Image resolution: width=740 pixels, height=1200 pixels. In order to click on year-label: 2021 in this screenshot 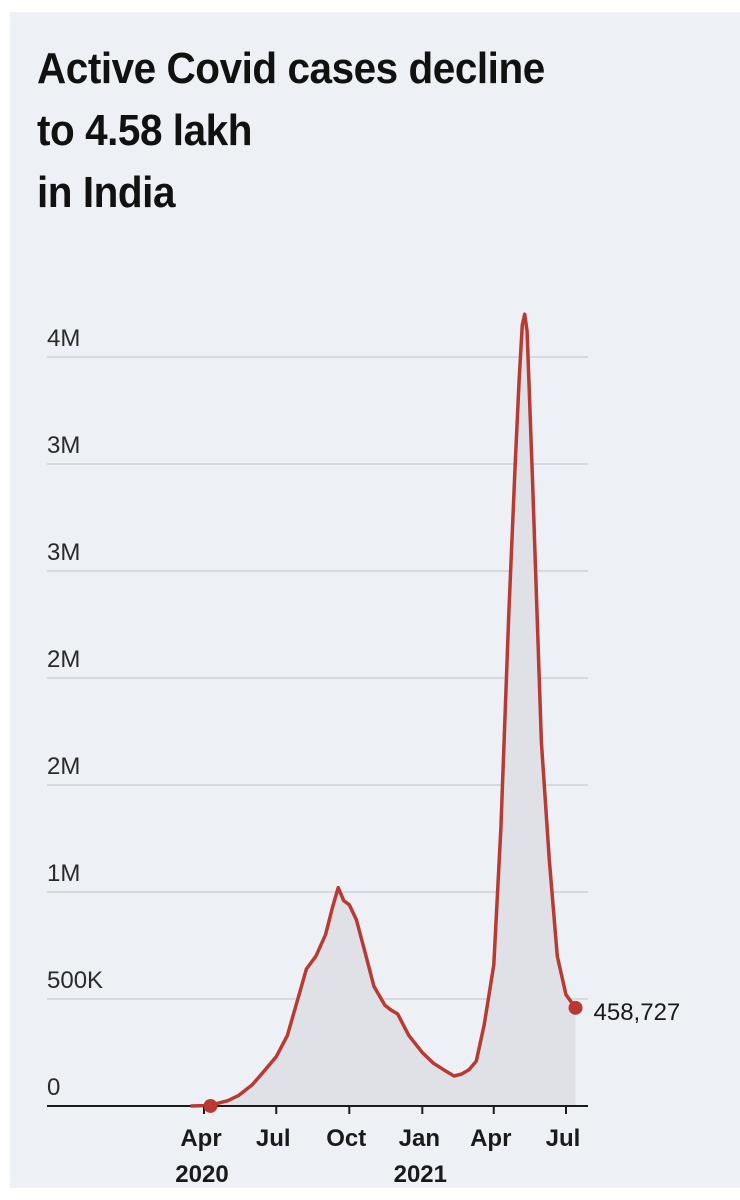, I will do `click(420, 1174)`.